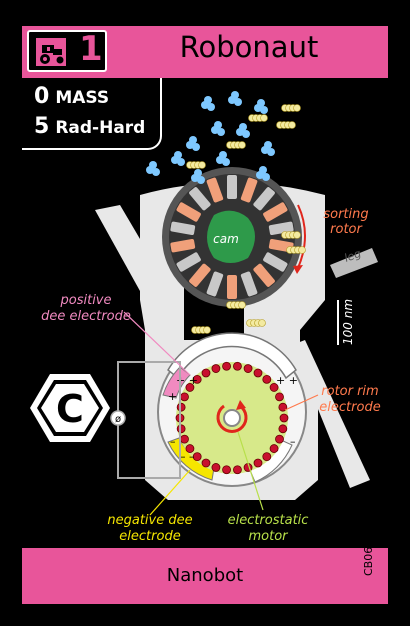 Image resolution: width=410 pixels, height=626 pixels. What do you see at coordinates (100, 128) in the screenshot?
I see `stat-radhard-label: Rad-Hard` at bounding box center [100, 128].